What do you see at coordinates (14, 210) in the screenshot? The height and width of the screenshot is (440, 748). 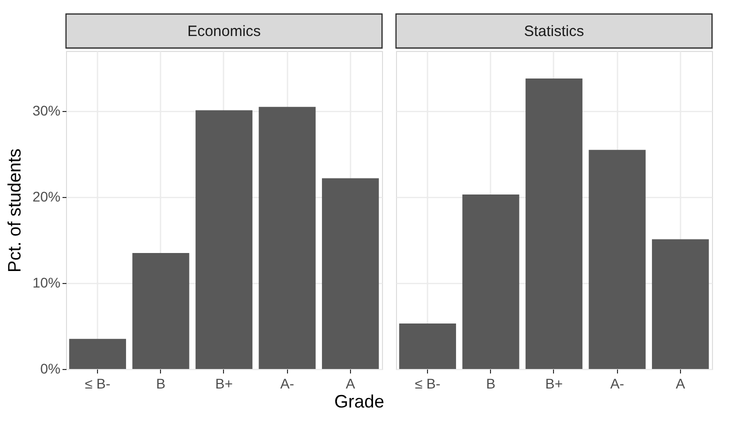 I see `y-axis-title: Pct. of students` at bounding box center [14, 210].